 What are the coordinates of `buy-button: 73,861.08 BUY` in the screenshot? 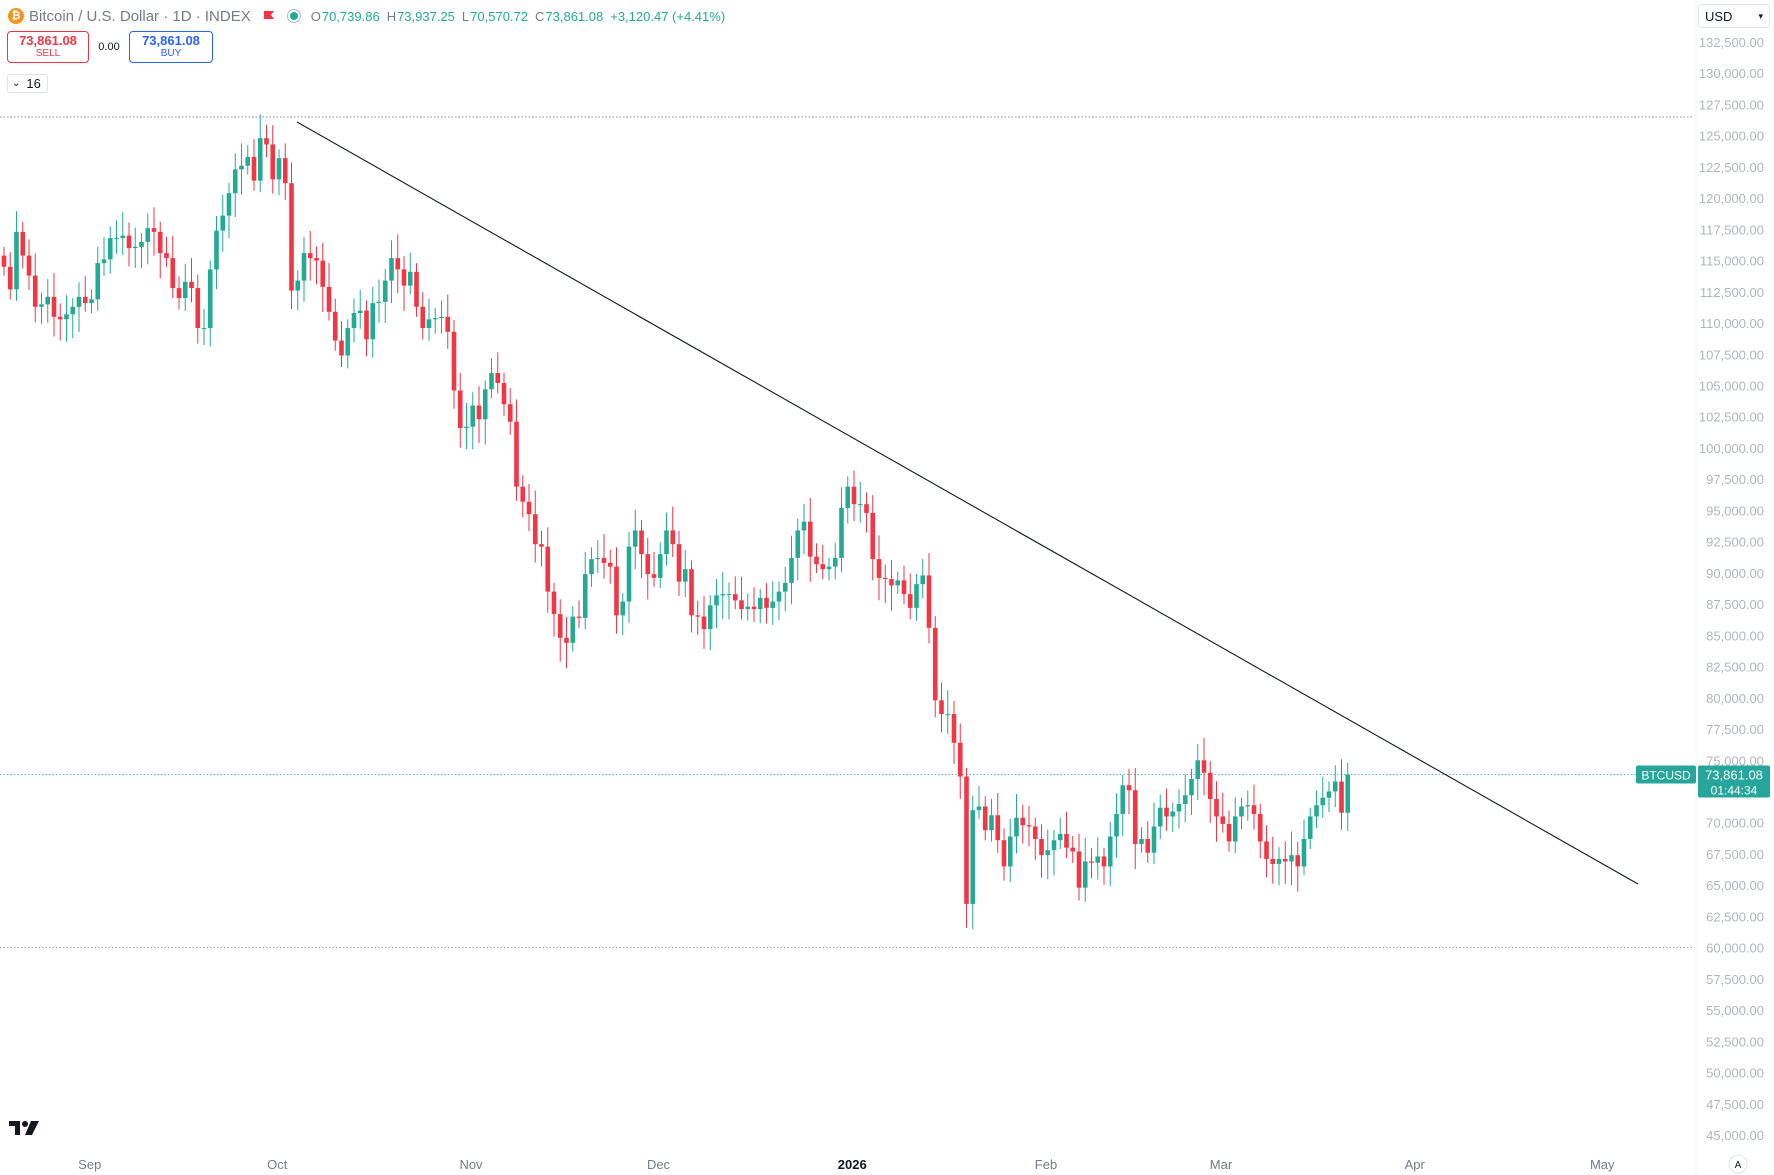 It's located at (171, 47).